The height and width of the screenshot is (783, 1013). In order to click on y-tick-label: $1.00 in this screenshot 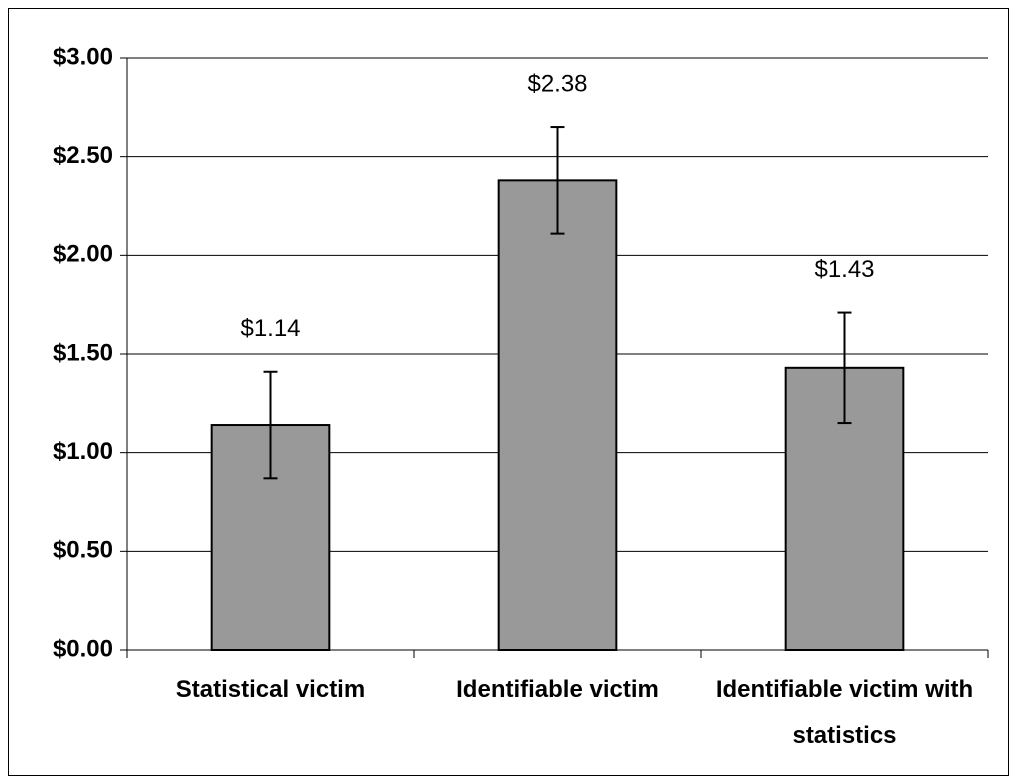, I will do `click(83, 451)`.